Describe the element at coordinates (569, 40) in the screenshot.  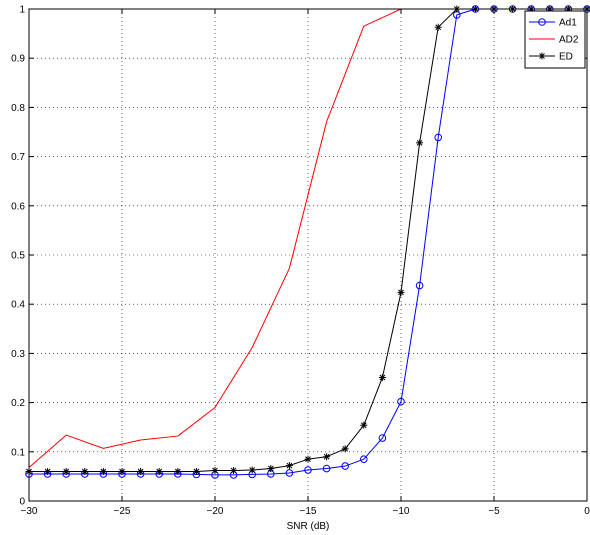
I see `legend-label-ad2: AD2` at that location.